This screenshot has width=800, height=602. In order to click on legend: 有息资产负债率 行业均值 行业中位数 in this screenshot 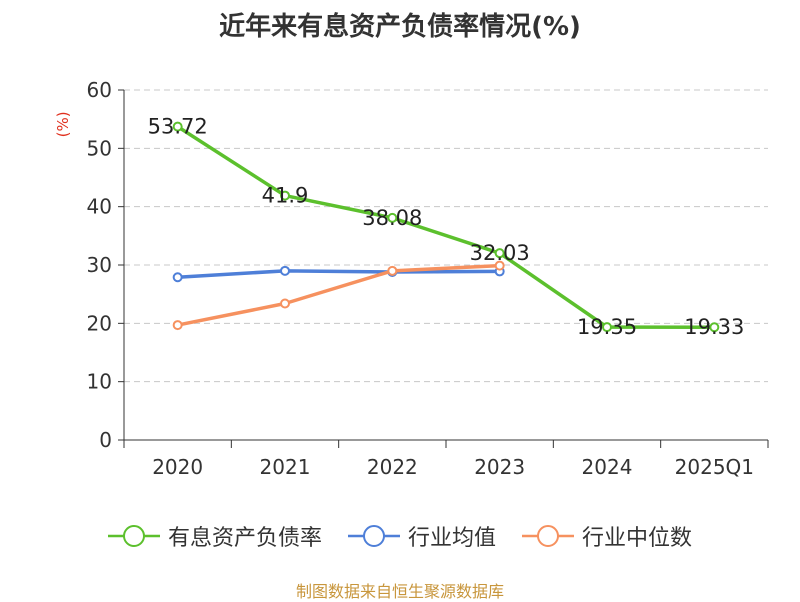, I will do `click(400, 536)`.